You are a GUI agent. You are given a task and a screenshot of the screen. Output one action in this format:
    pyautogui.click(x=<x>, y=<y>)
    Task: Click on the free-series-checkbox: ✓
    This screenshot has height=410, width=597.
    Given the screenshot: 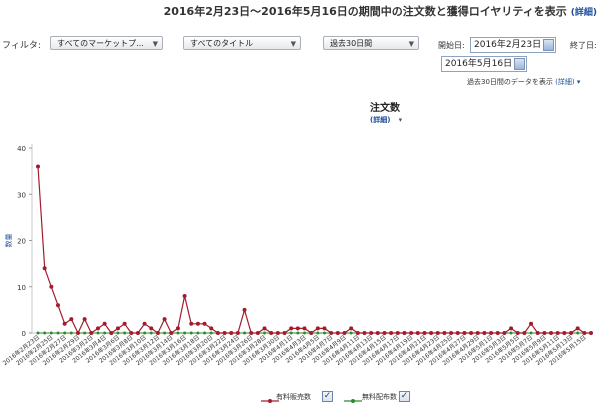 What is the action you would take?
    pyautogui.click(x=404, y=396)
    